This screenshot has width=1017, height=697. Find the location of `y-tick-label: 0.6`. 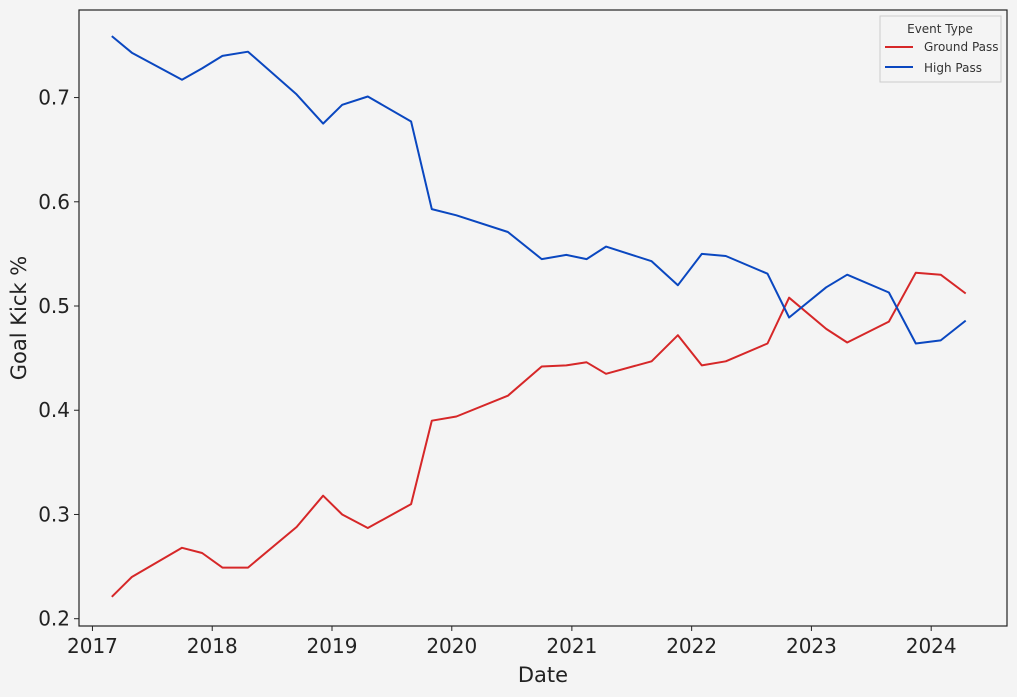

y-tick-label: 0.6 is located at coordinates (54, 202).